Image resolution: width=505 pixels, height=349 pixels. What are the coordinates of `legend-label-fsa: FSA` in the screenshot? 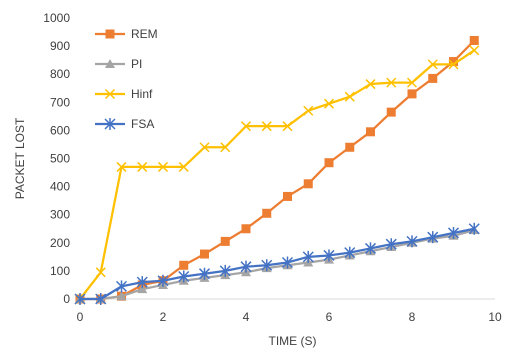 It's located at (142, 124).